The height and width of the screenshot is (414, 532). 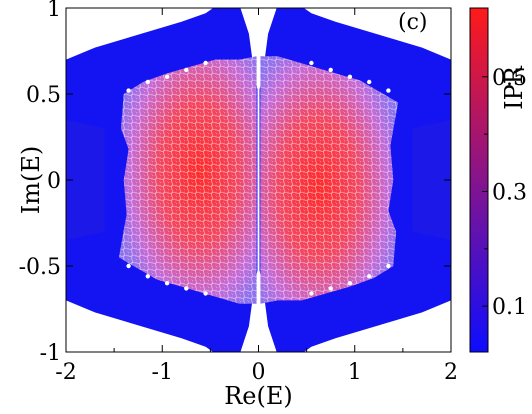 I want to click on y-axis-title: Im(E), so click(x=31, y=180).